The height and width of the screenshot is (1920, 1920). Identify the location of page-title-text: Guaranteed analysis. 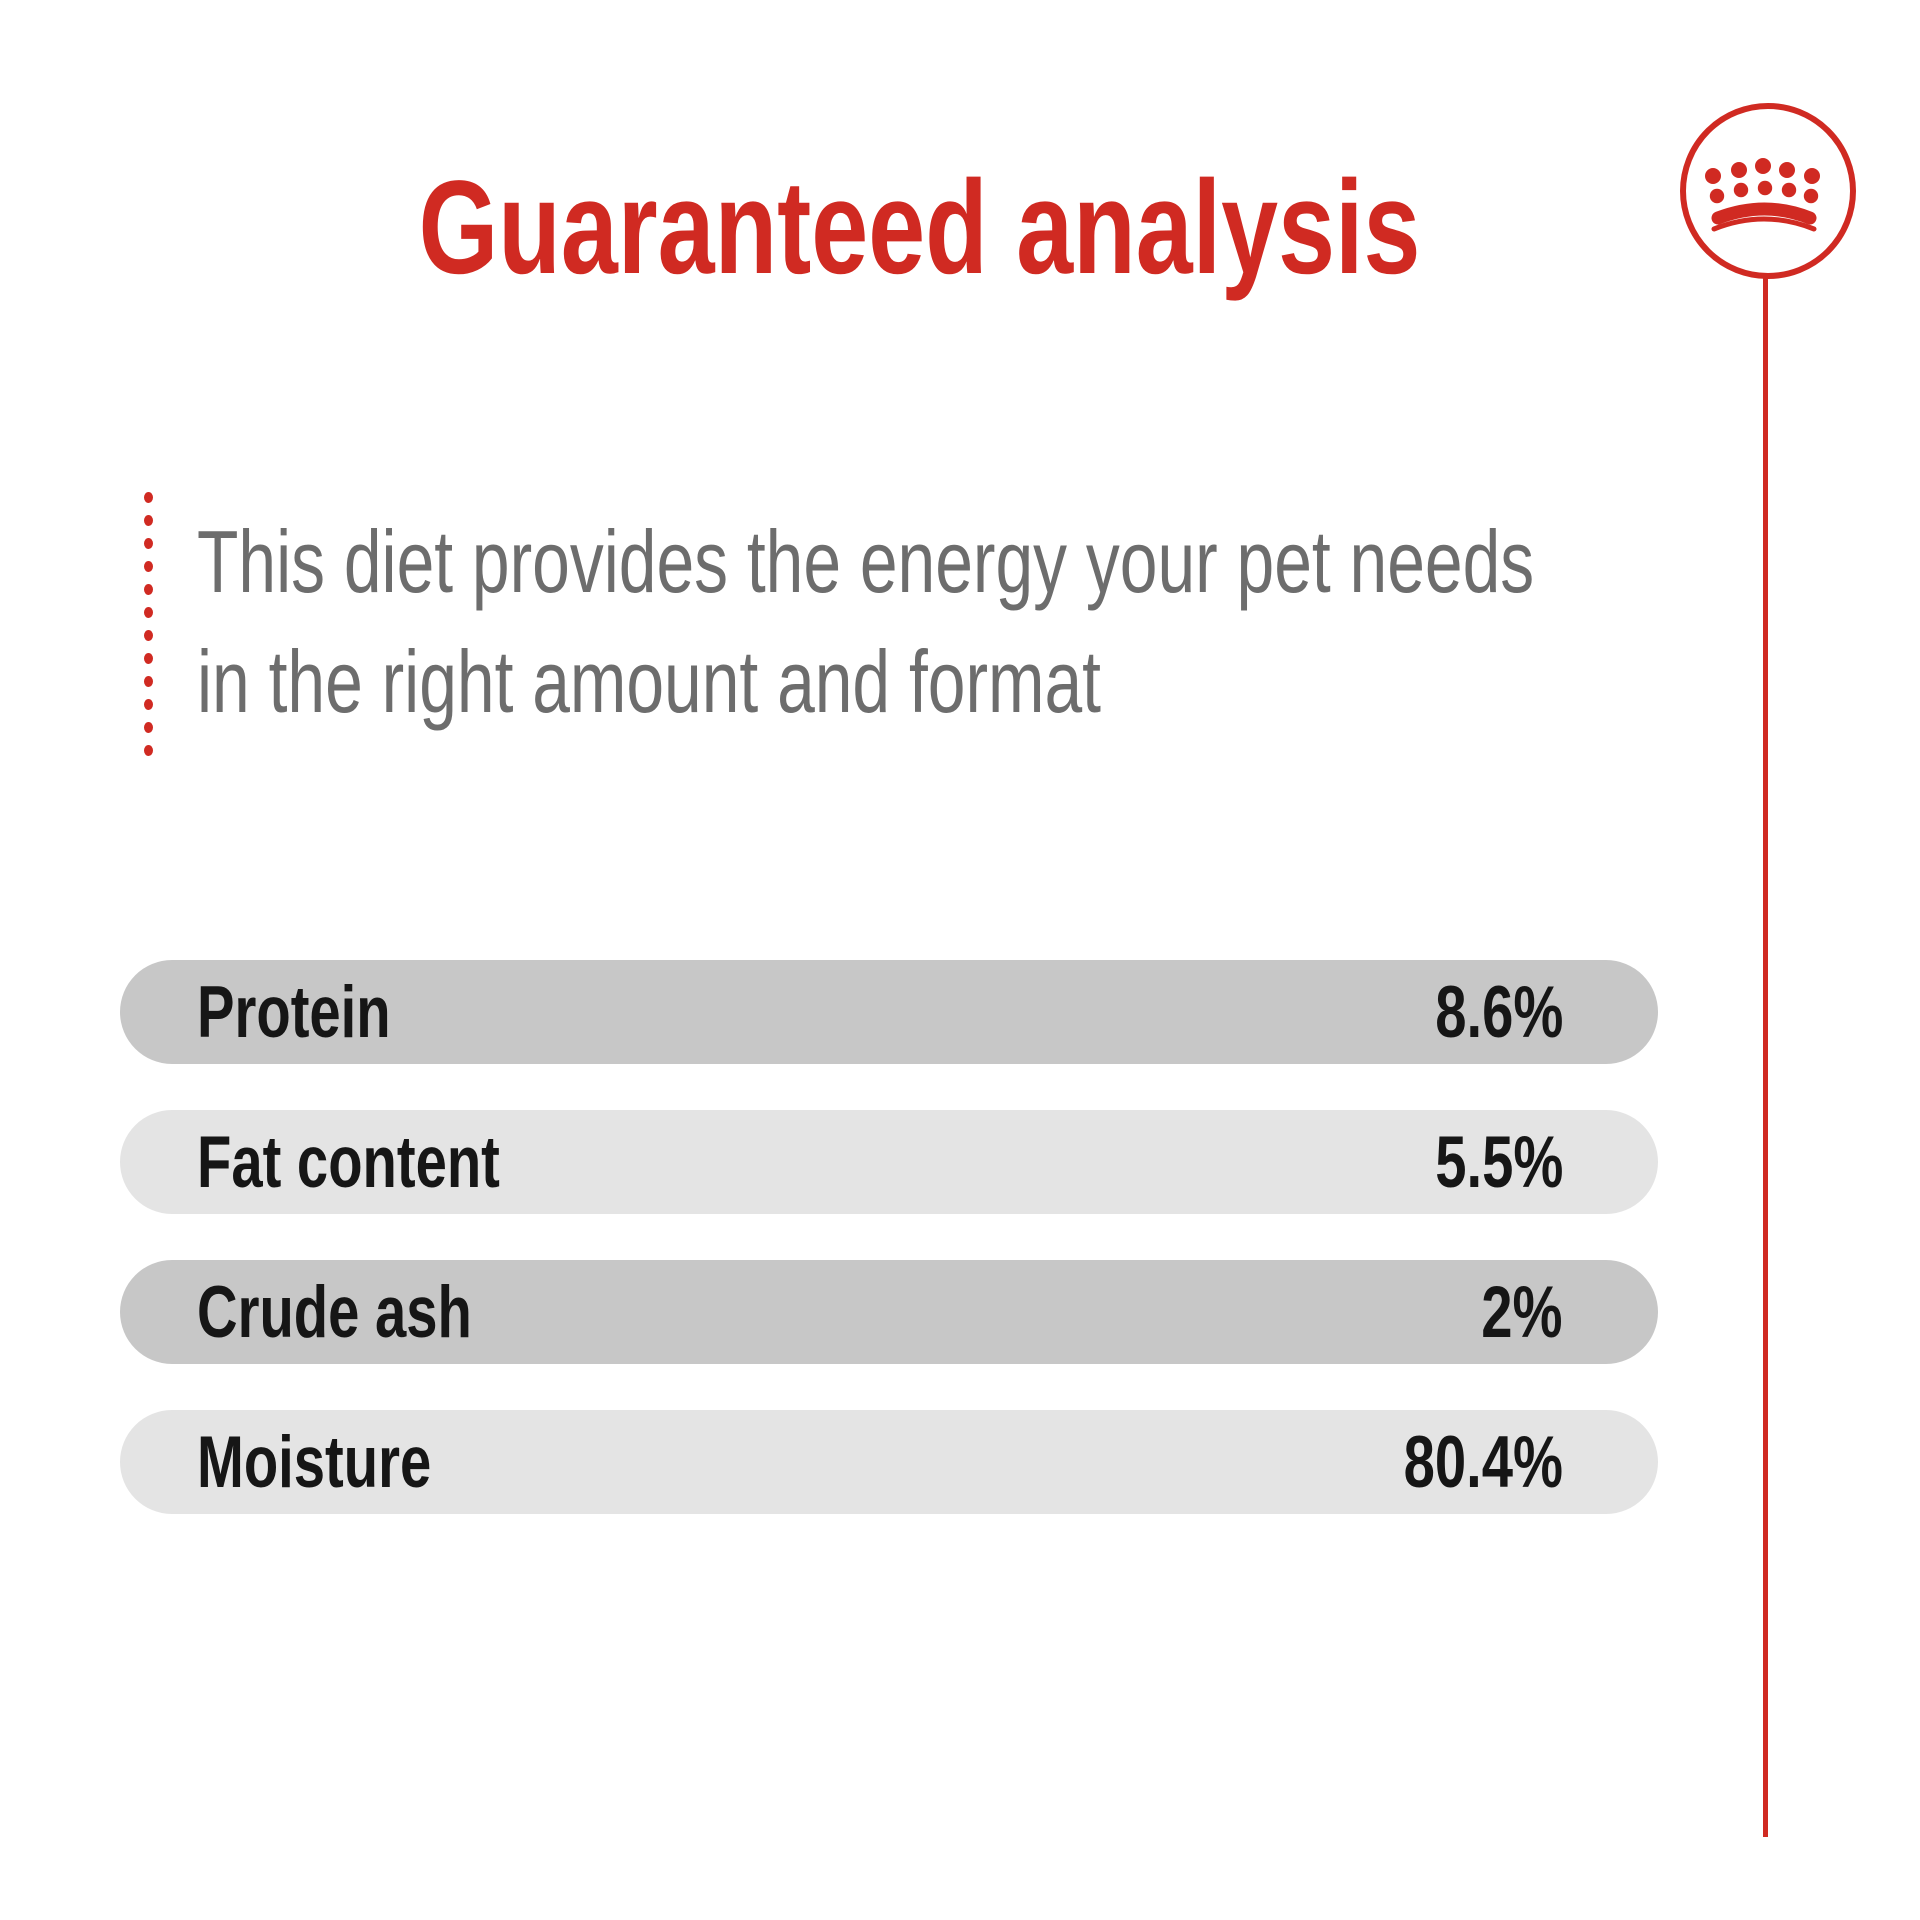
(920, 228).